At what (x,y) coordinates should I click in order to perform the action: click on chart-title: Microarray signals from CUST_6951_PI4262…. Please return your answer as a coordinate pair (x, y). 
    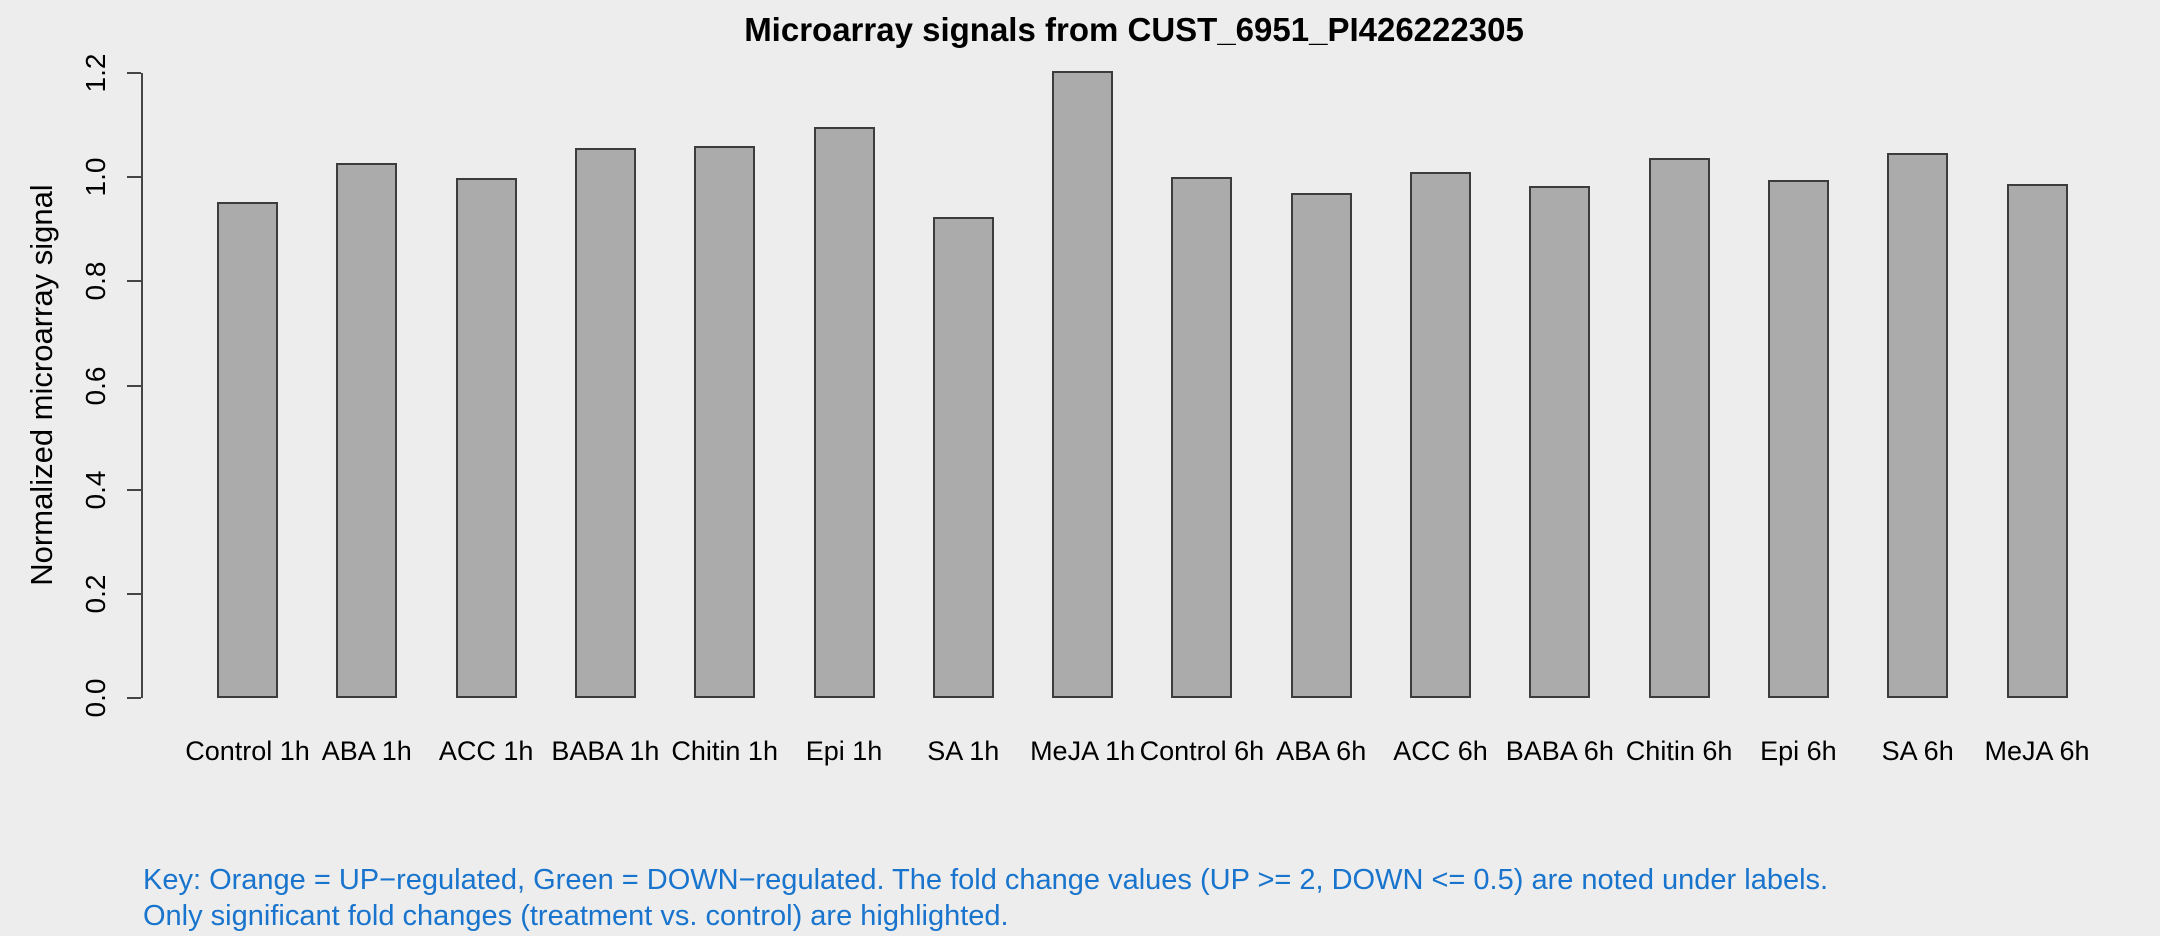
    Looking at the image, I should click on (1134, 29).